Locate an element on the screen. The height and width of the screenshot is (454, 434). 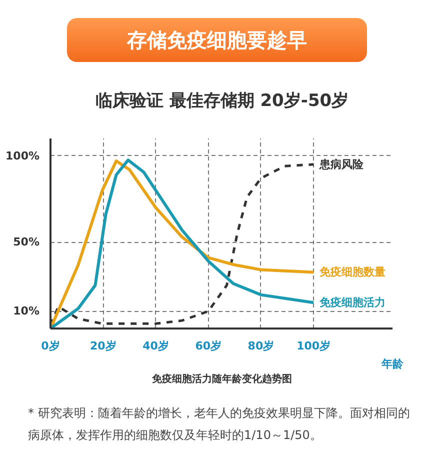
x-tick-label: 100岁 is located at coordinates (313, 346).